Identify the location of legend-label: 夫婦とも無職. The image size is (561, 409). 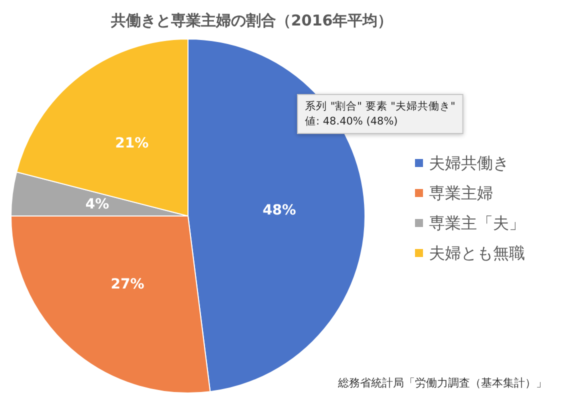
(477, 253).